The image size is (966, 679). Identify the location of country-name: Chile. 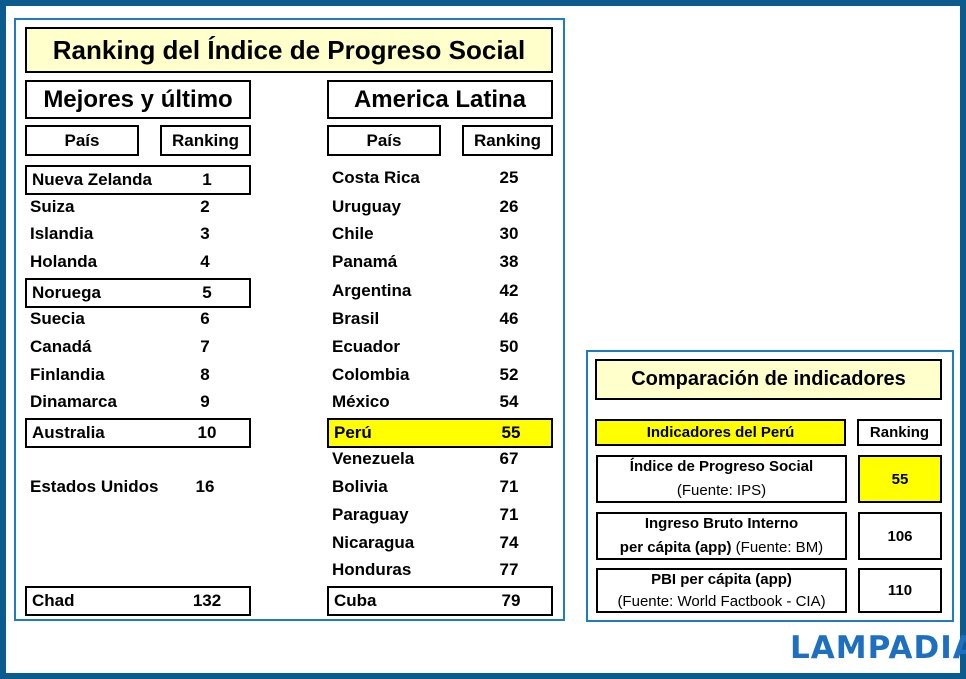
(353, 233).